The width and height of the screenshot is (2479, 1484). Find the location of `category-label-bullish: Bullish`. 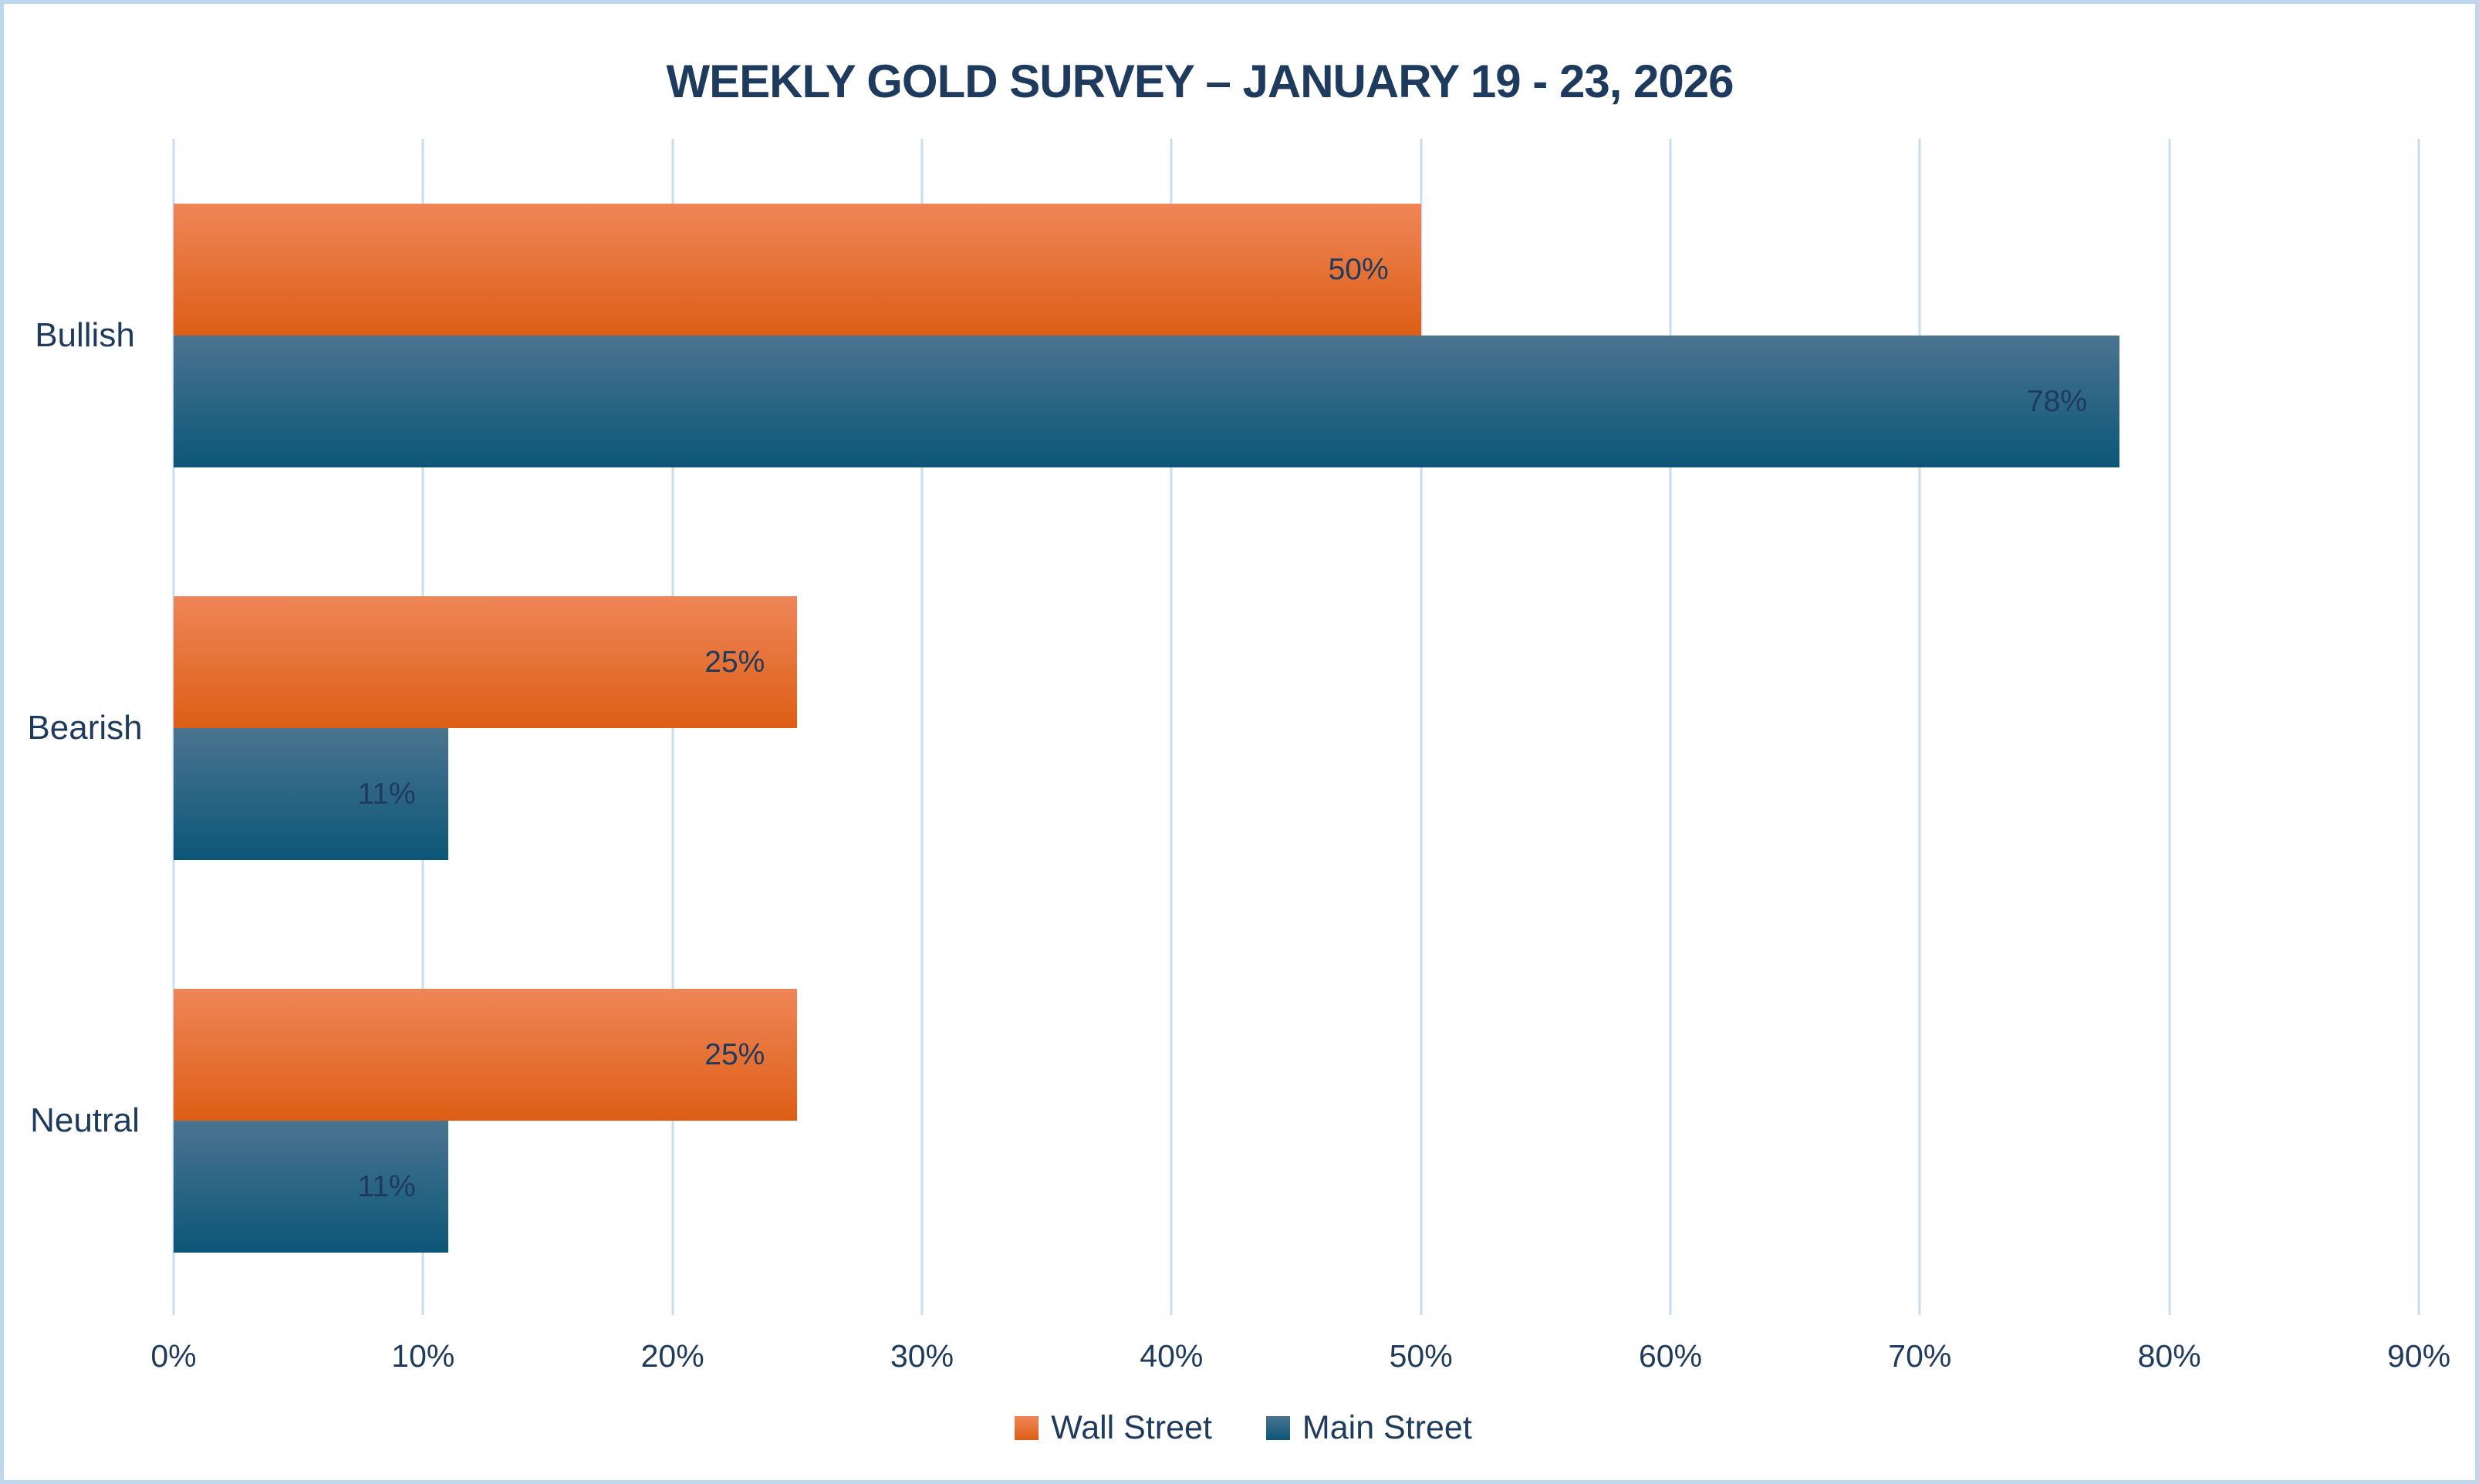

category-label-bullish: Bullish is located at coordinates (85, 335).